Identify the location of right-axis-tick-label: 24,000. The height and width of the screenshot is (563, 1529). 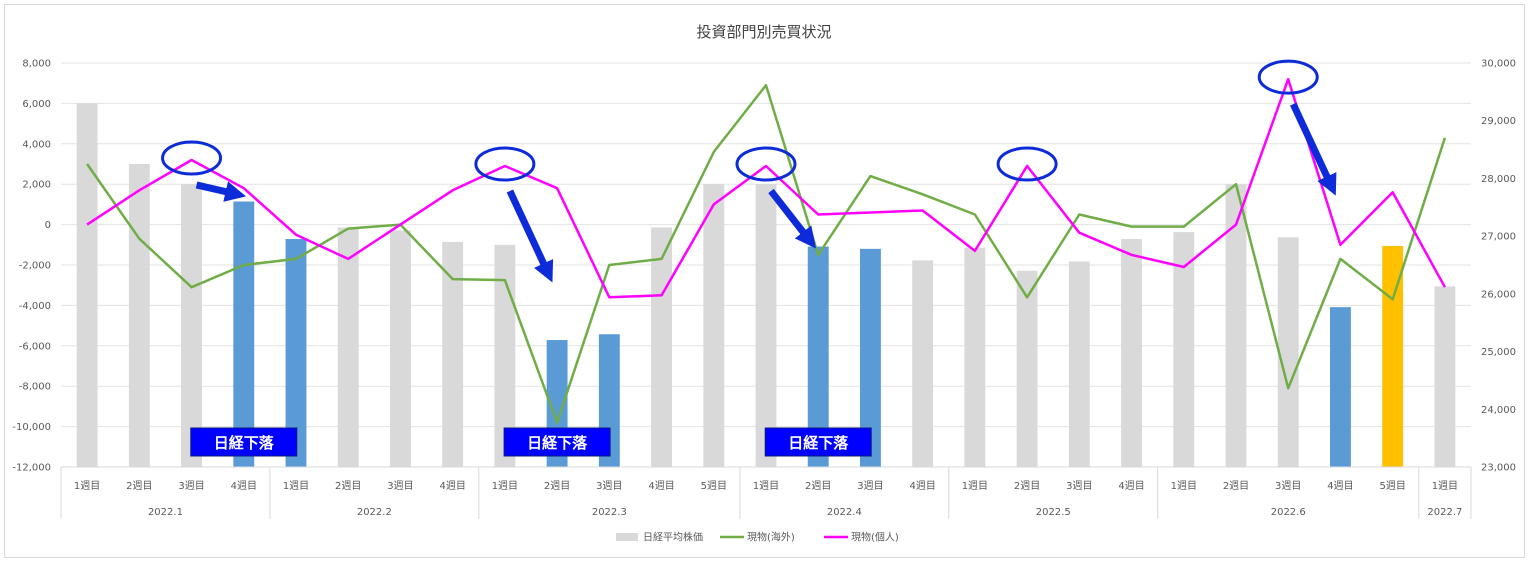
(1498, 410).